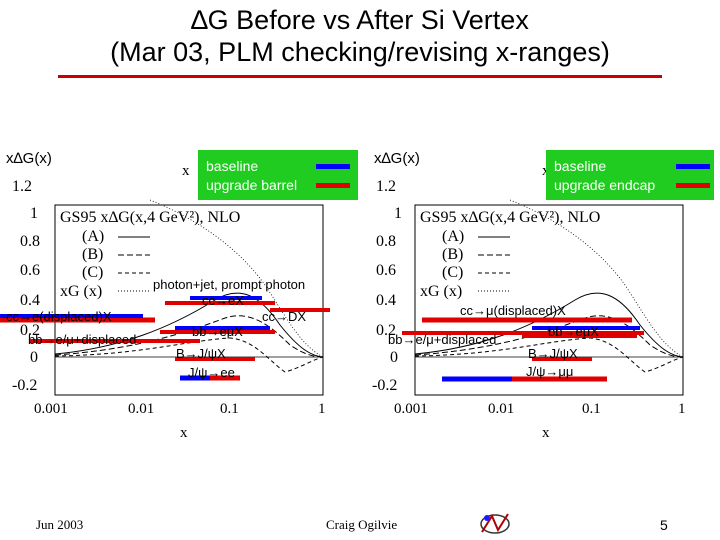 The width and height of the screenshot is (720, 540). What do you see at coordinates (60, 524) in the screenshot?
I see `footer-date: Jun 2003` at bounding box center [60, 524].